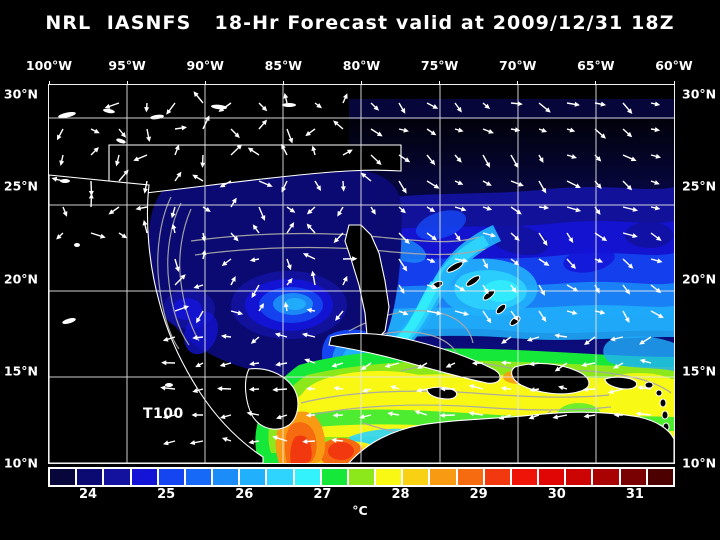  What do you see at coordinates (360, 495) in the screenshot?
I see `colorbar-tick-labels: 24 25 26 27 28 29 30 31` at bounding box center [360, 495].